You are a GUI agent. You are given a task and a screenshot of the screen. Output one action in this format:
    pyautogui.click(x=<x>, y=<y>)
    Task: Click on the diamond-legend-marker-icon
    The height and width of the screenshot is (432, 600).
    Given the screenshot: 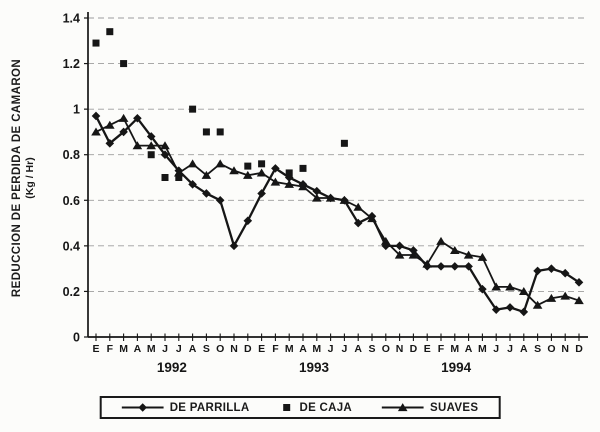 What is the action you would take?
    pyautogui.click(x=142, y=407)
    